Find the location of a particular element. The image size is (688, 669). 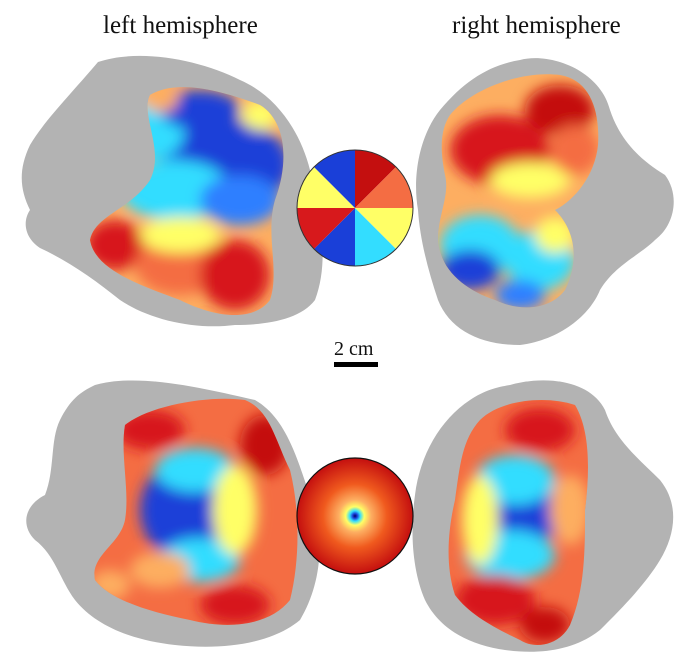

scale-bar is located at coordinates (356, 364).